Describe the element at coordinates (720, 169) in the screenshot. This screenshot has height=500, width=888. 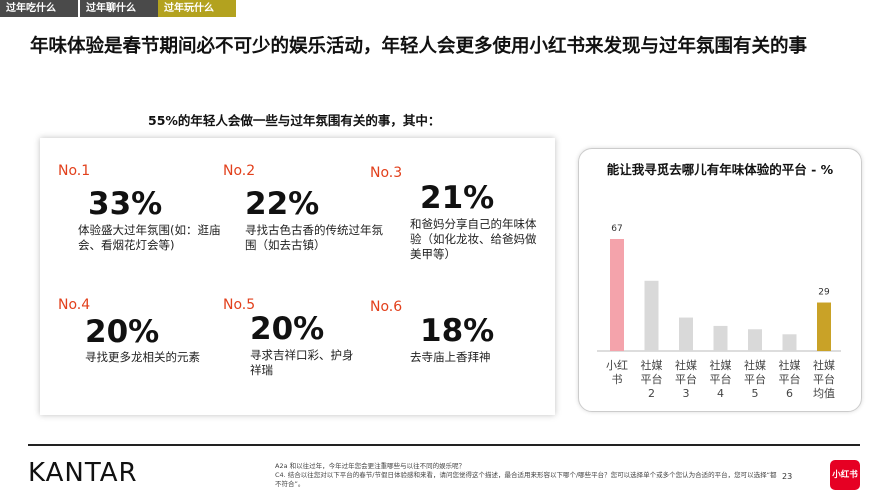
I see `chart-title: 能让我寻觅去哪儿有年味体验的平台 - %` at that location.